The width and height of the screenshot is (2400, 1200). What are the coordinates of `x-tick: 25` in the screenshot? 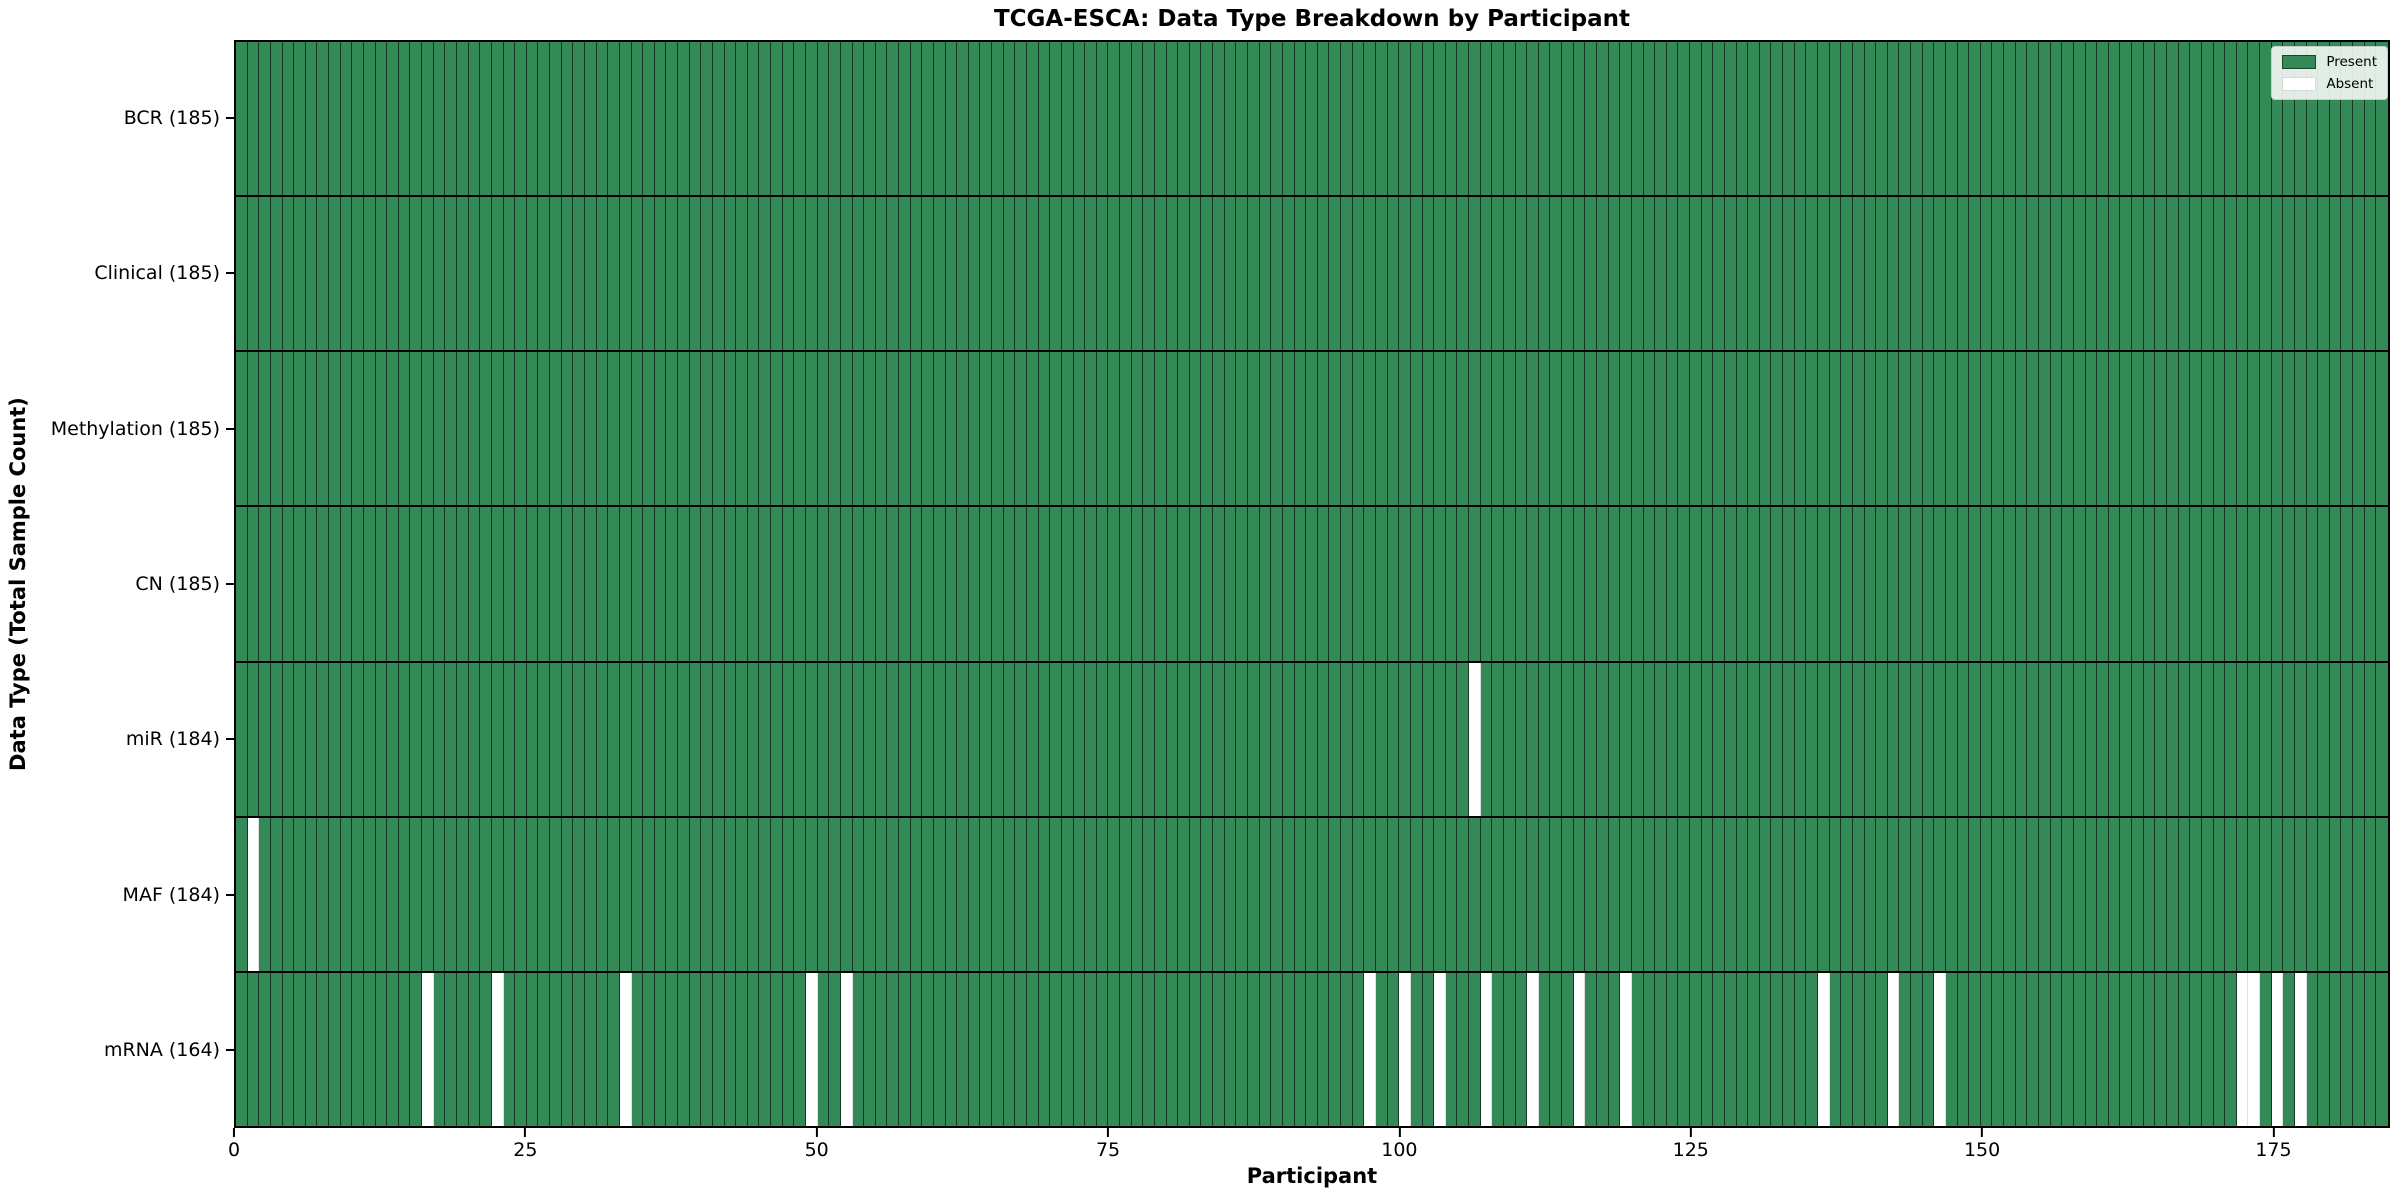 It's located at (525, 1144).